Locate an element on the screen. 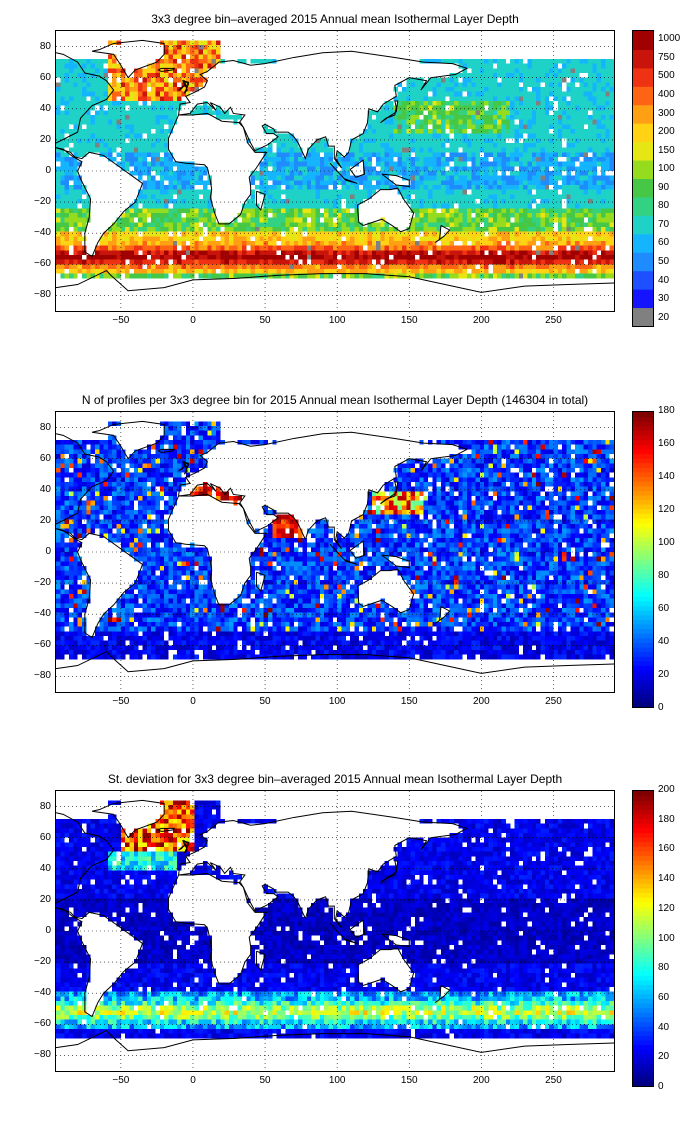  coastline is located at coordinates (357, 168).